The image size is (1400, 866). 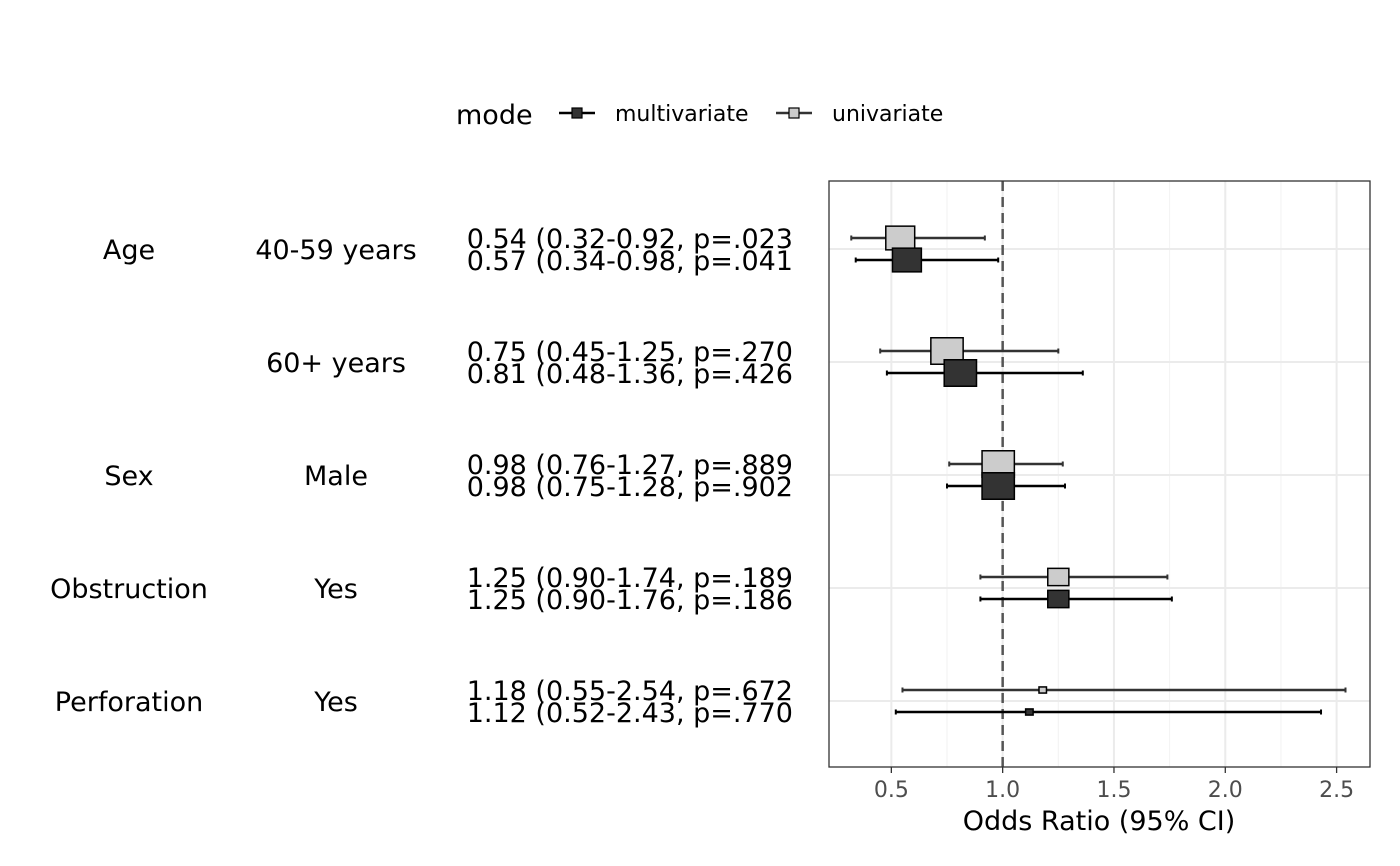 What do you see at coordinates (630, 487) in the screenshot?
I see `multivariate-estimate-label: 0.98 (0.75-1.28, p=.902` at bounding box center [630, 487].